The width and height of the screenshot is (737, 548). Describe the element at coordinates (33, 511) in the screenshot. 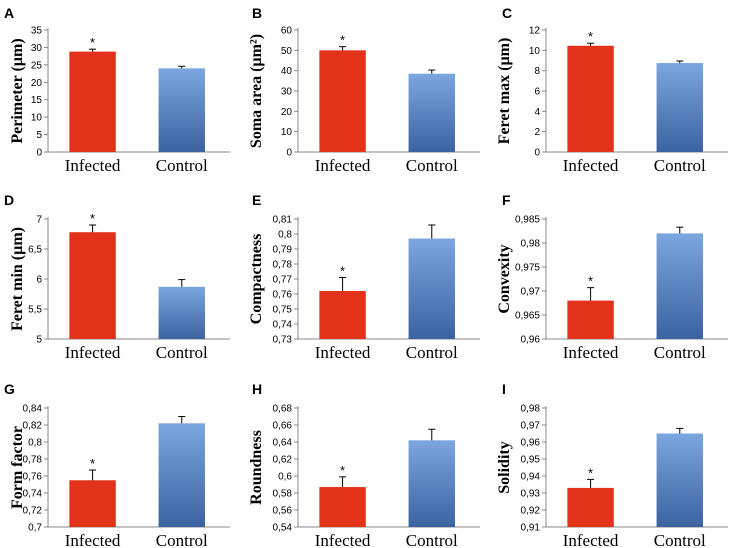

I see `y-tick-label: 0,72` at that location.